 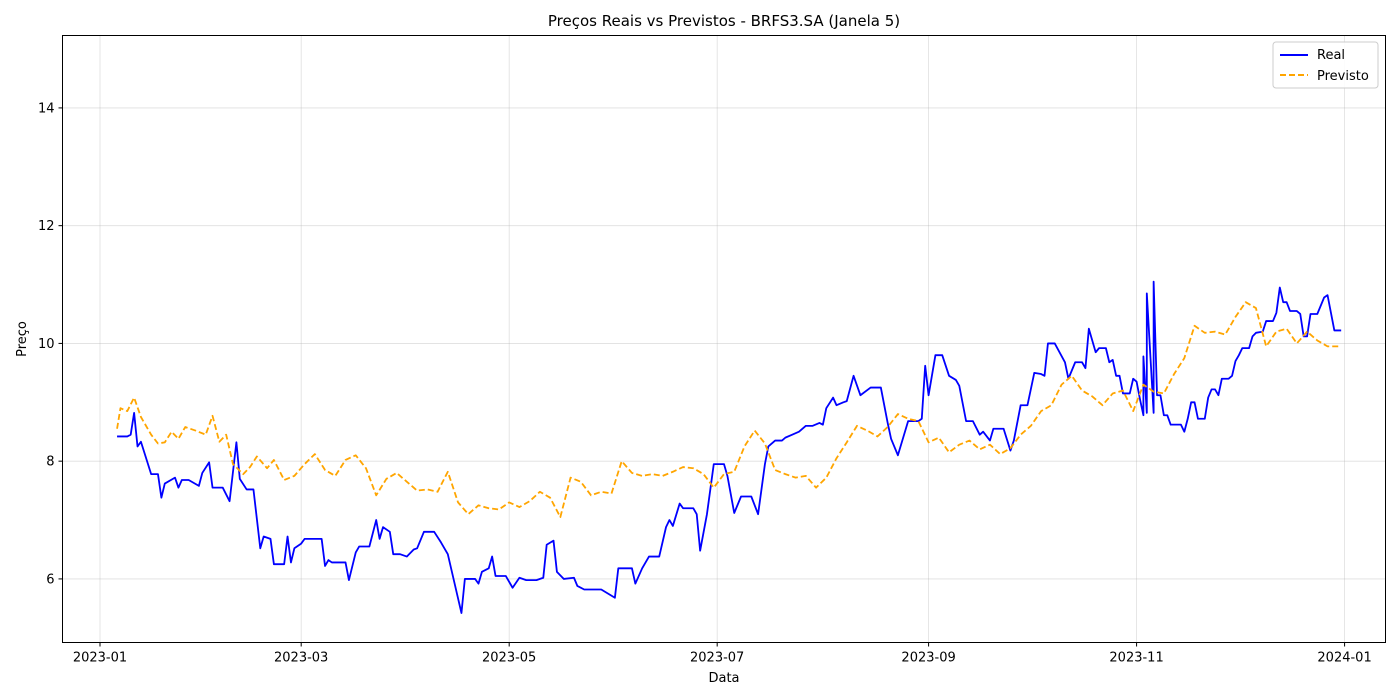 What do you see at coordinates (301, 658) in the screenshot?
I see `x-tick-label: 2023-03` at bounding box center [301, 658].